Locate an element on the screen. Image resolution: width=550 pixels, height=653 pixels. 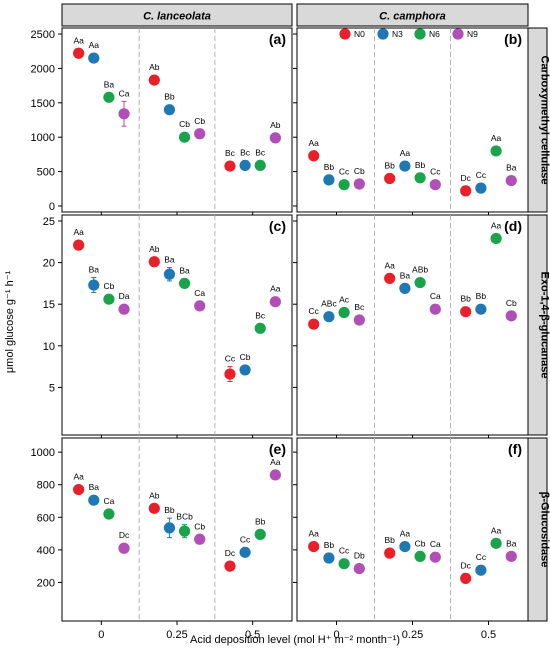
significance-label: Dc is located at coordinates (465, 565).